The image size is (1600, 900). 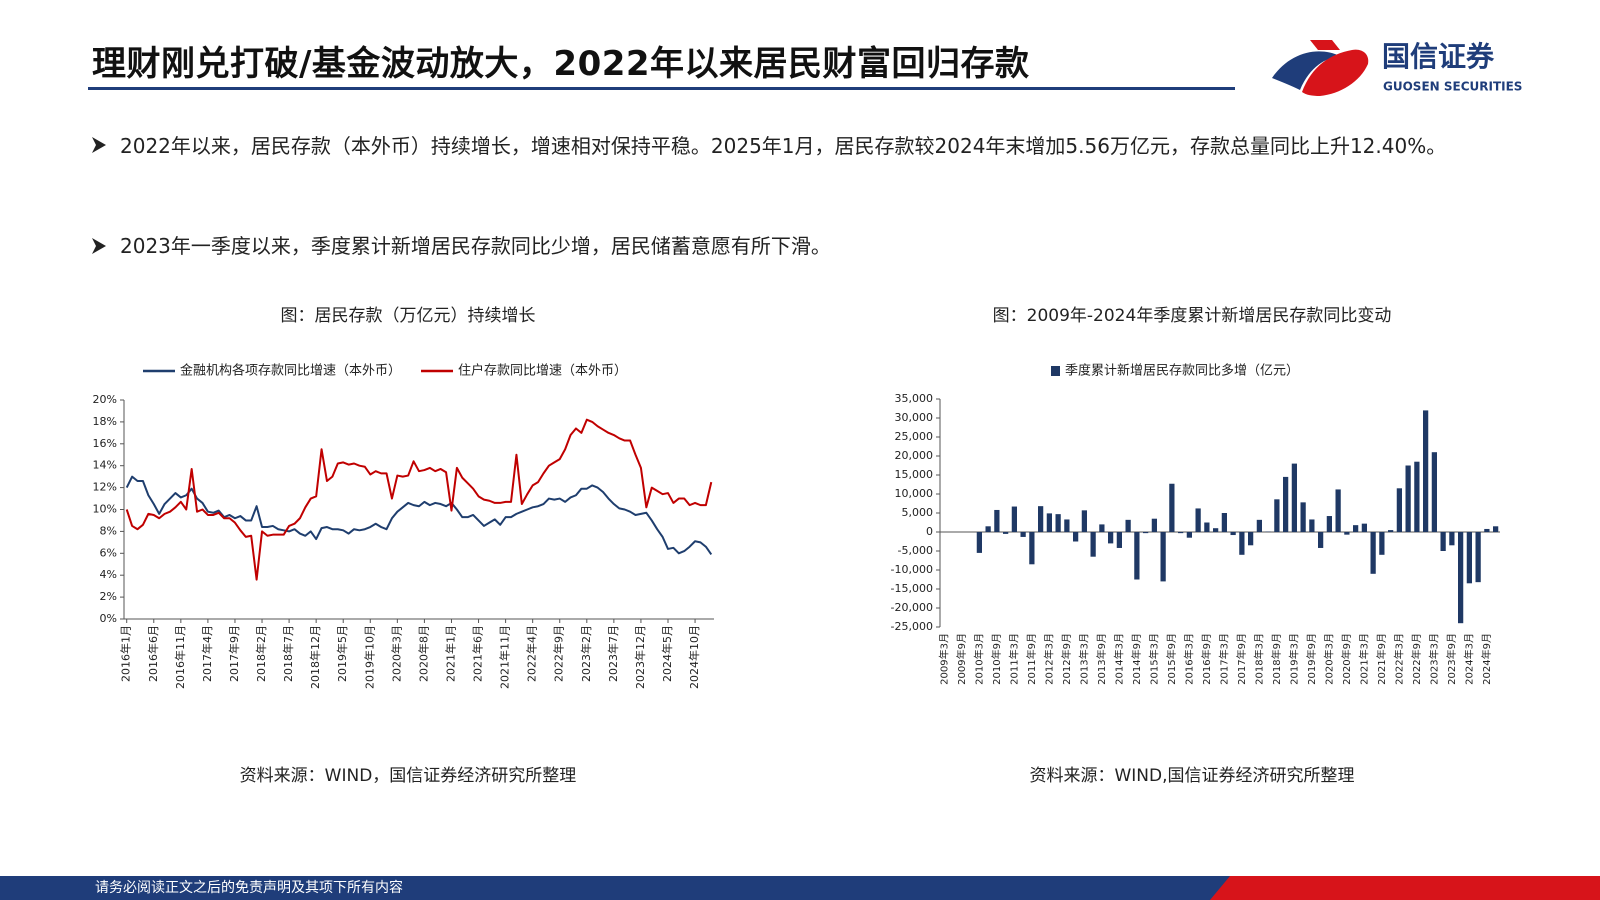 What do you see at coordinates (261, 653) in the screenshot?
I see `x-tick-label: 2018年2月` at bounding box center [261, 653].